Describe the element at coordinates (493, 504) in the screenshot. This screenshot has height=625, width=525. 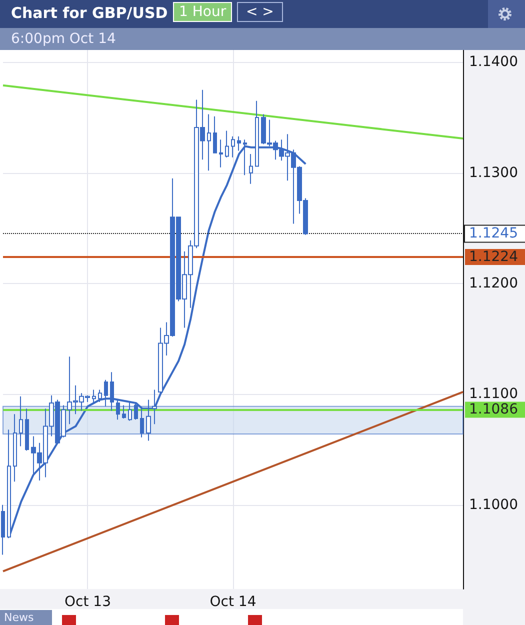
I see `y-tick-label: 1.1000` at that location.